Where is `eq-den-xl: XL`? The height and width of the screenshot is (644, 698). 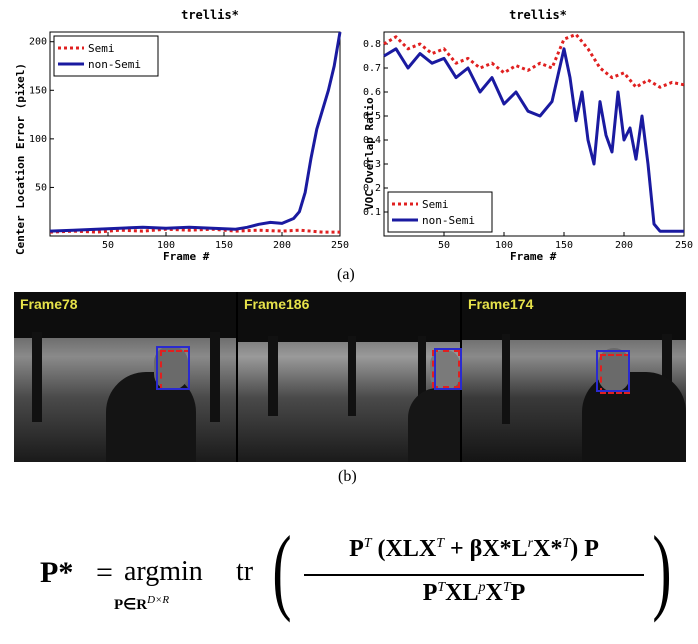
eq-den-xl: XL is located at coordinates (462, 593).